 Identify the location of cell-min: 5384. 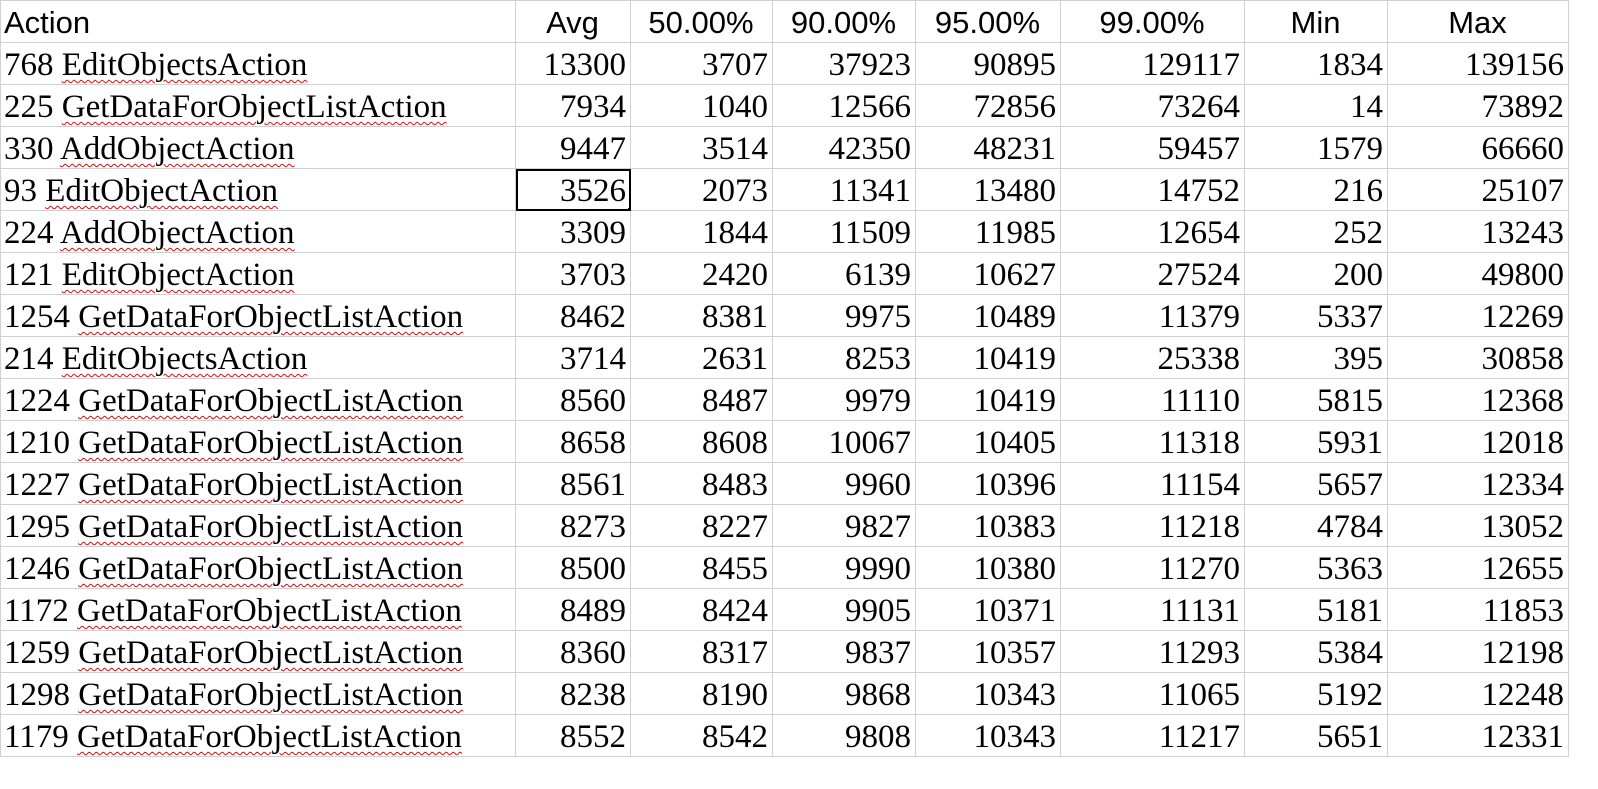
(1316, 651).